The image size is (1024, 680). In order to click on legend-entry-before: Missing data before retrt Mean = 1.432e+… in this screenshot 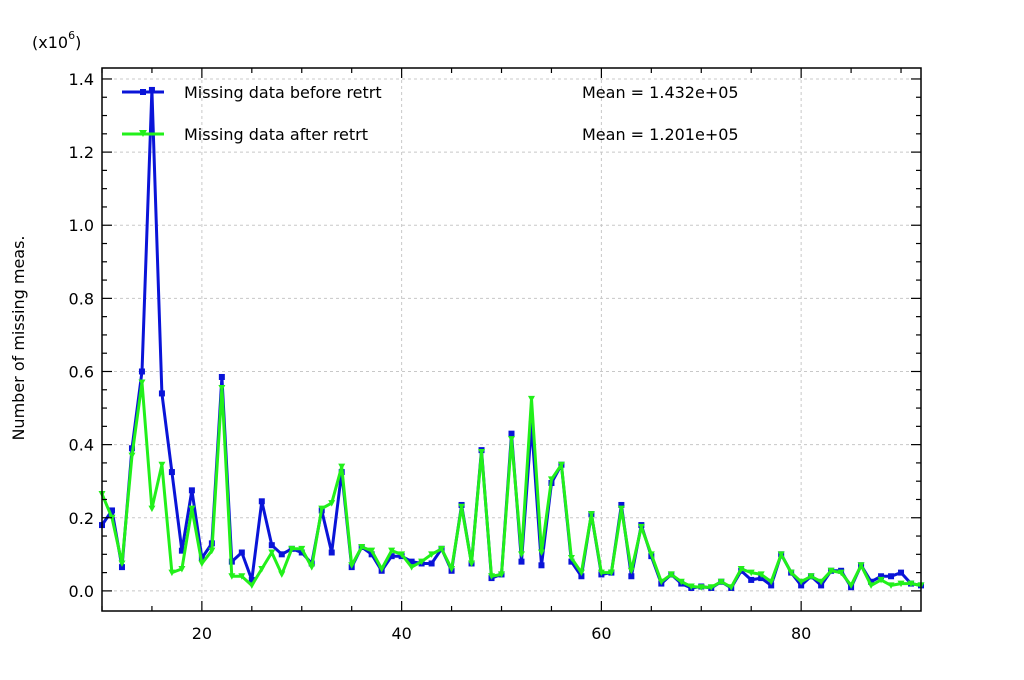, I will do `click(430, 92)`.